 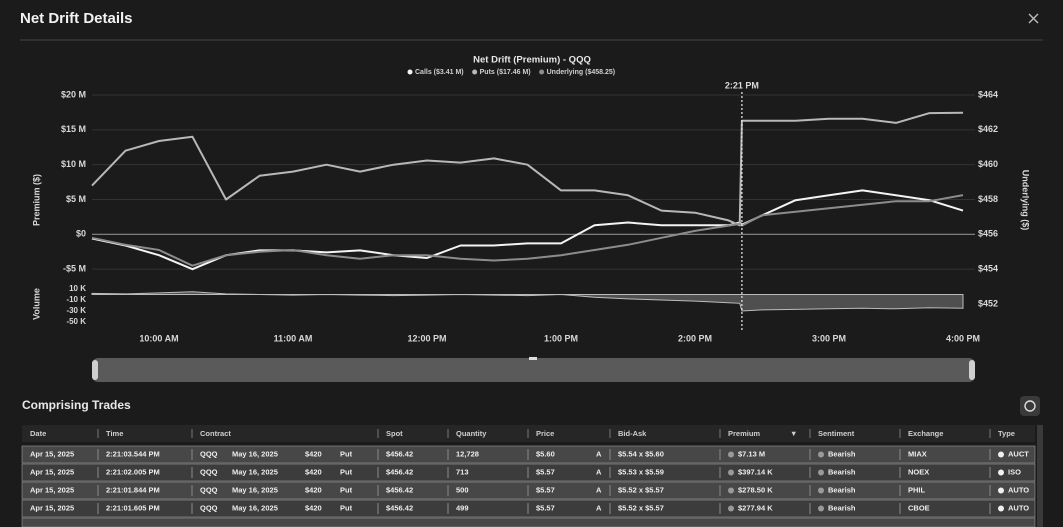 I want to click on table-cell: $397.14 K, so click(x=755, y=471).